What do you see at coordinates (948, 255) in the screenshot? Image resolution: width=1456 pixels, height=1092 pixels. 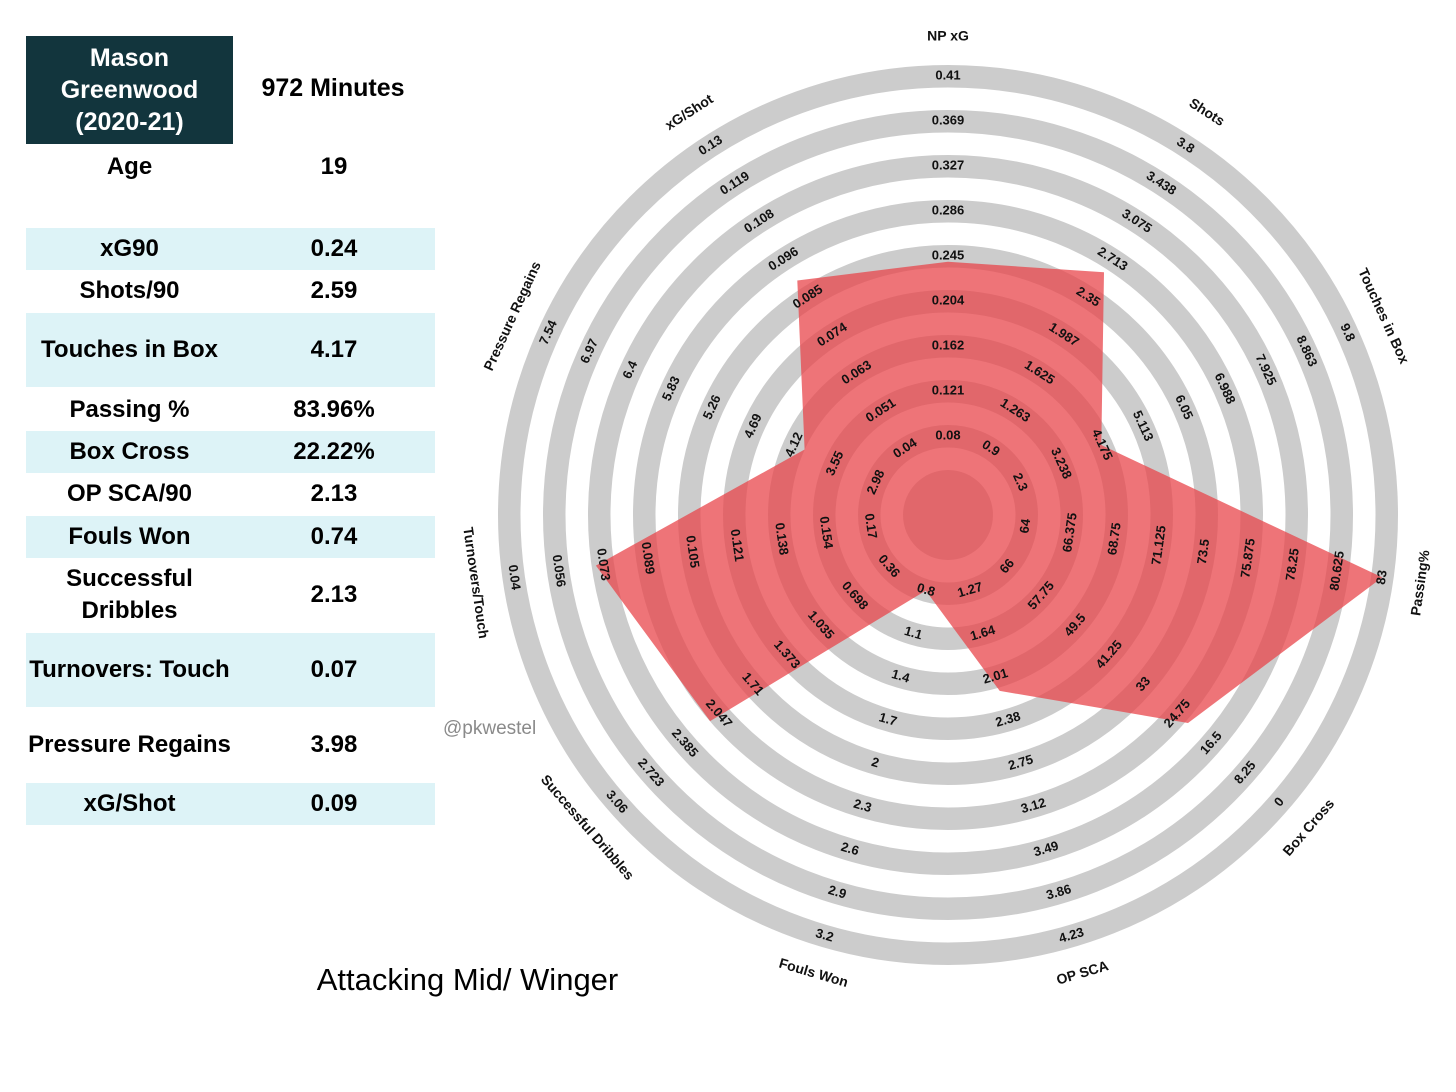 I see `radar-tick-label: 0.245` at bounding box center [948, 255].